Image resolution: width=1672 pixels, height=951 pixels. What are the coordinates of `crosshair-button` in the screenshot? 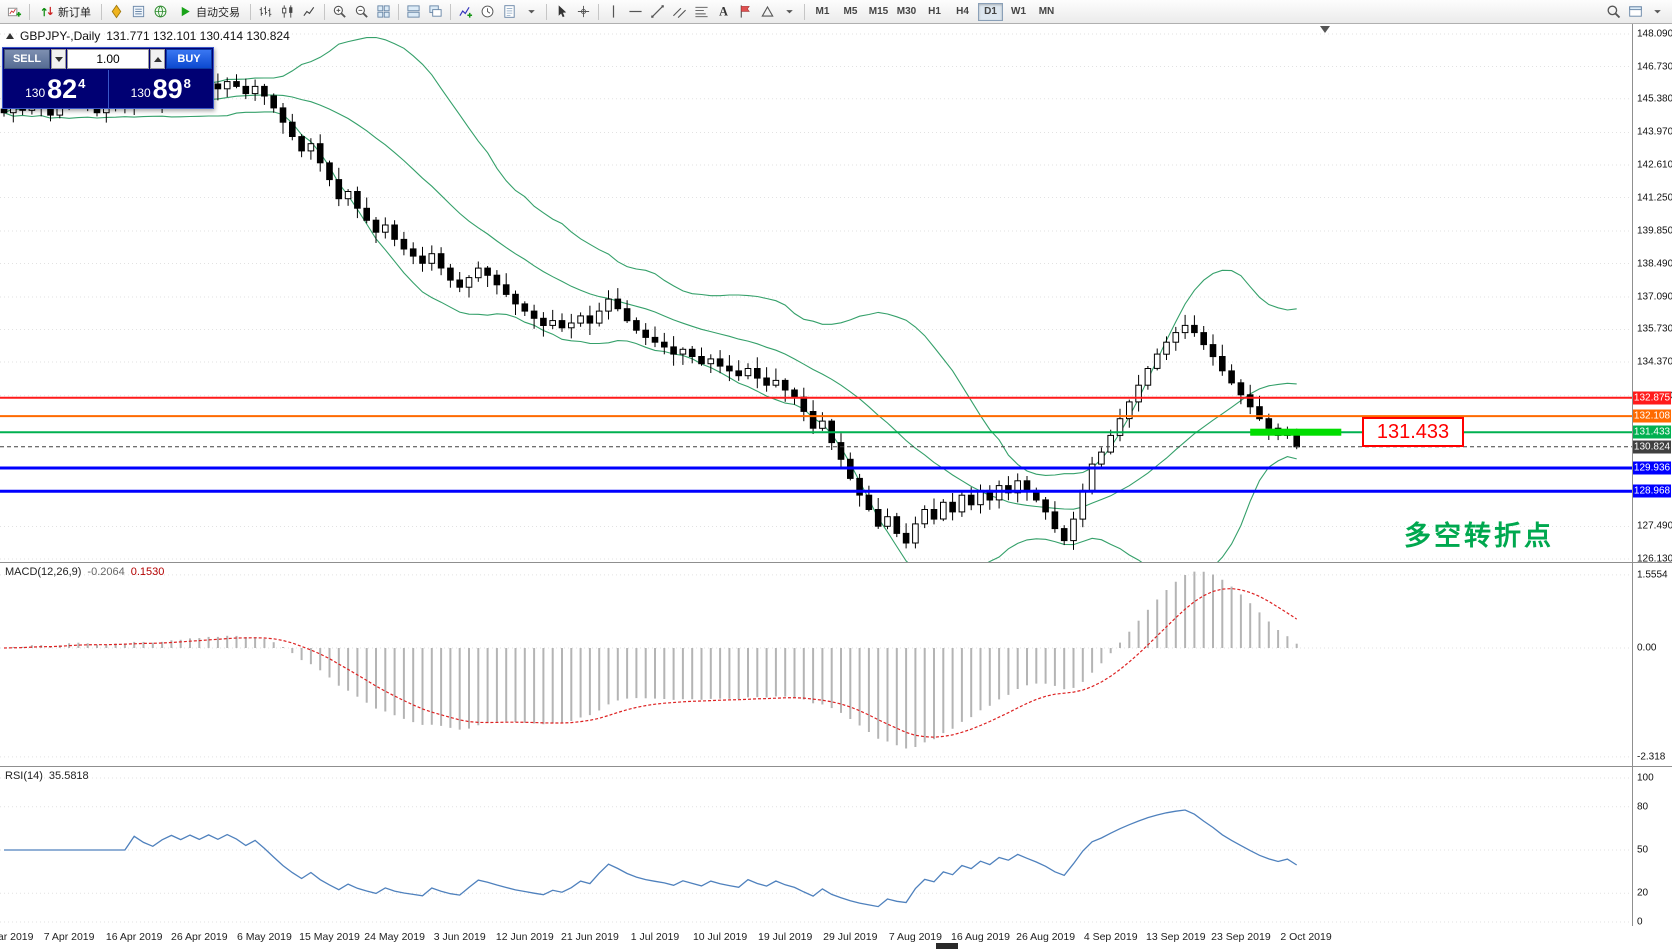 It's located at (583, 12).